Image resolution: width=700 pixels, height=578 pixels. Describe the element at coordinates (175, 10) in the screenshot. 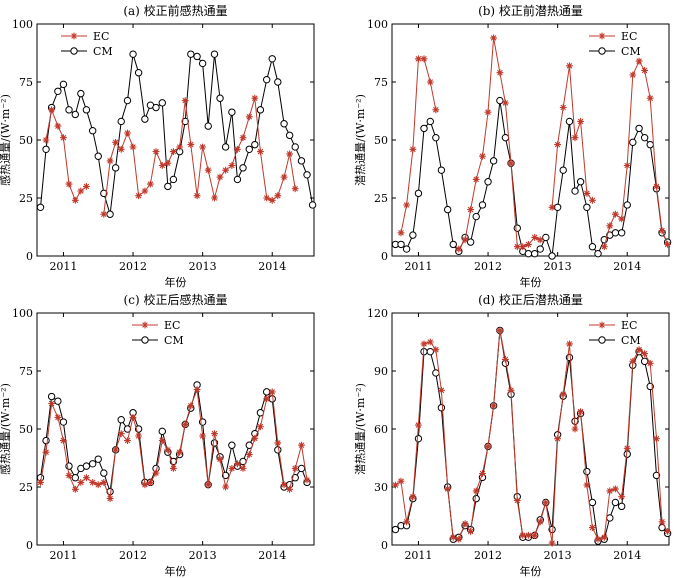

I see `chart-title: (a) 校正前感热通量` at that location.